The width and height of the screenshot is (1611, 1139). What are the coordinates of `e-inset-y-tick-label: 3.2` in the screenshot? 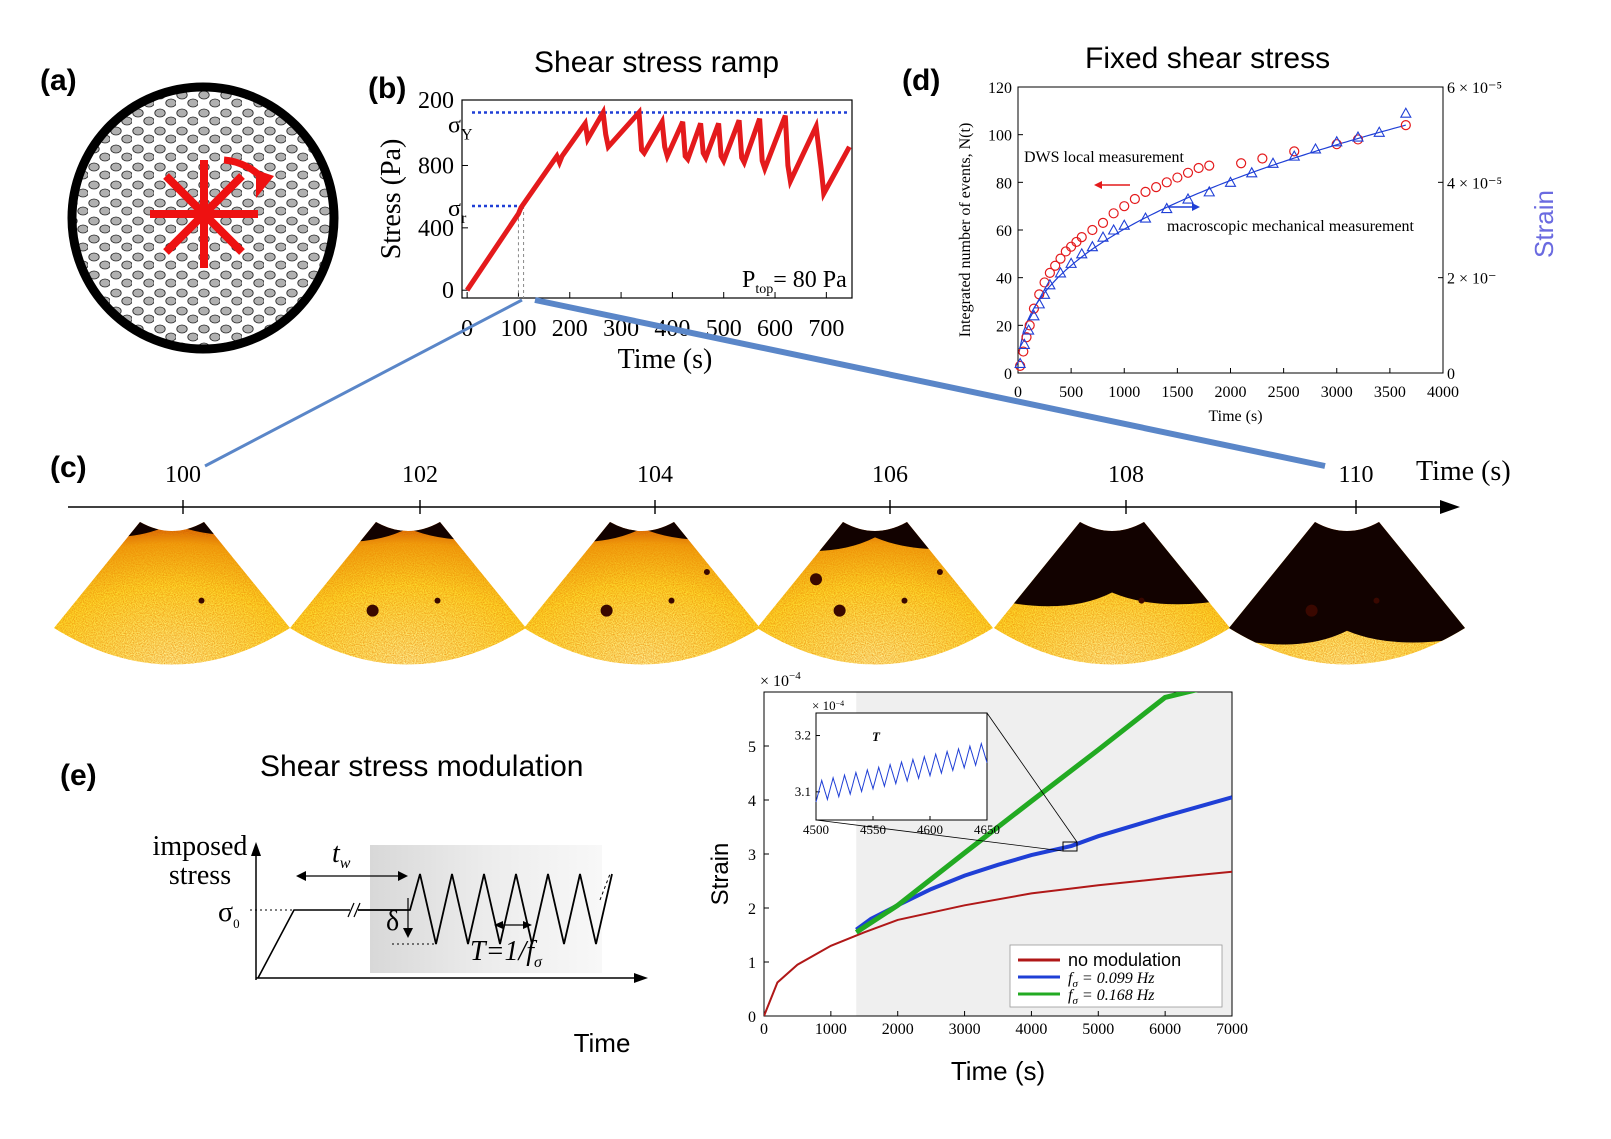 It's located at (803, 735).